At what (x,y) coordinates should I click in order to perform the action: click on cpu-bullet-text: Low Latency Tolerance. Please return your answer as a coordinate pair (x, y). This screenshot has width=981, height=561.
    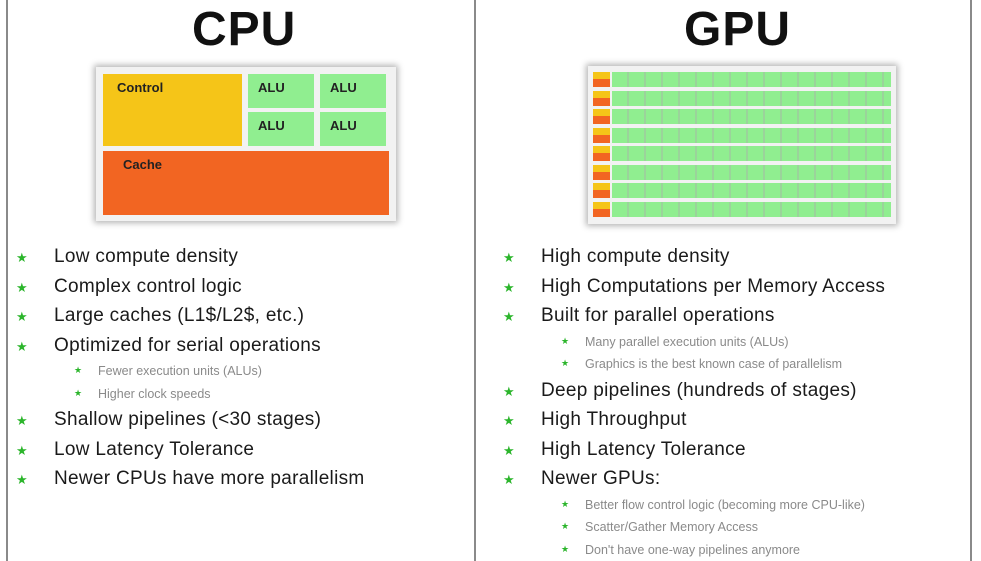
    Looking at the image, I should click on (154, 449).